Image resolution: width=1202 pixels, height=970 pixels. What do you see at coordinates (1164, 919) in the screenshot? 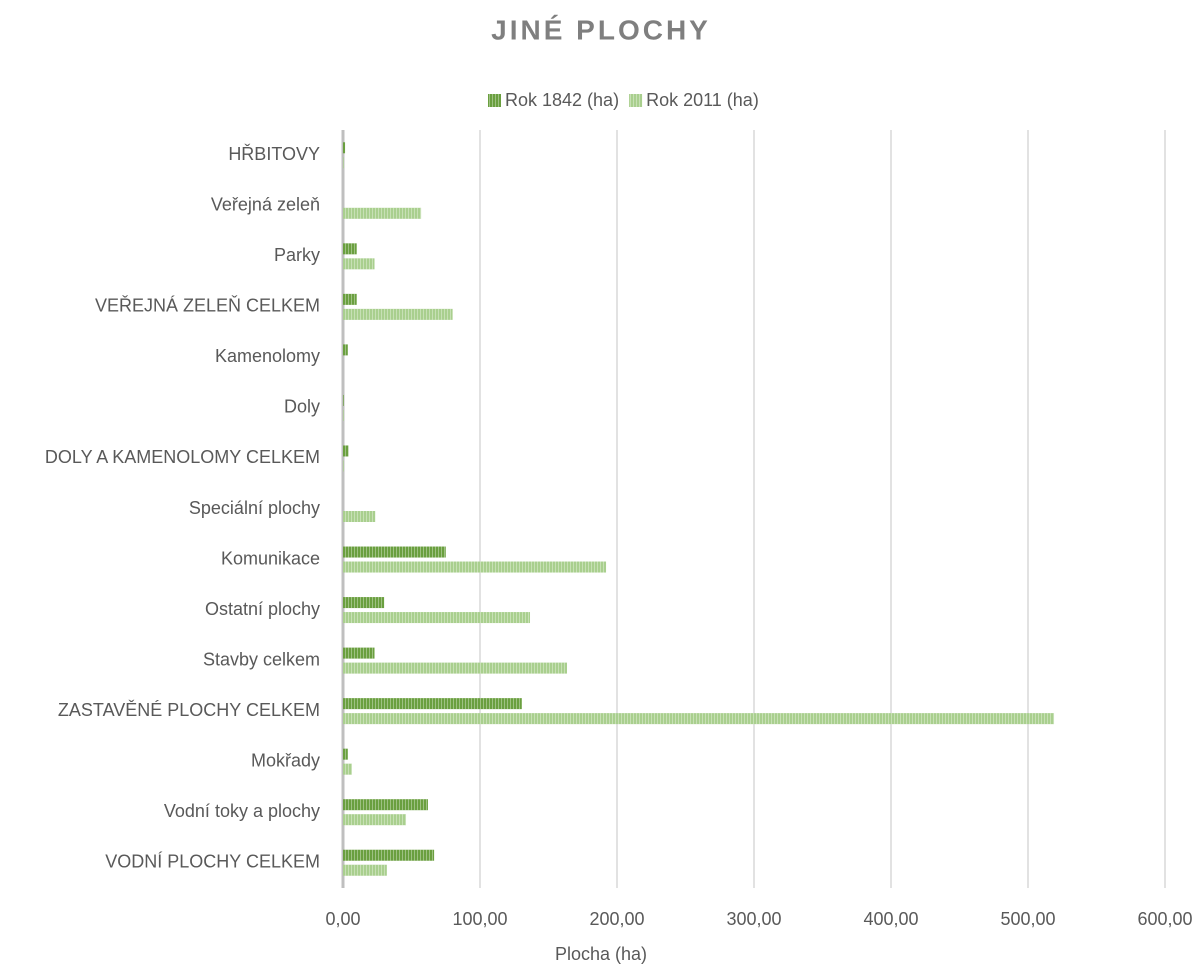
I see `x-tick-label: 600,00` at bounding box center [1164, 919].